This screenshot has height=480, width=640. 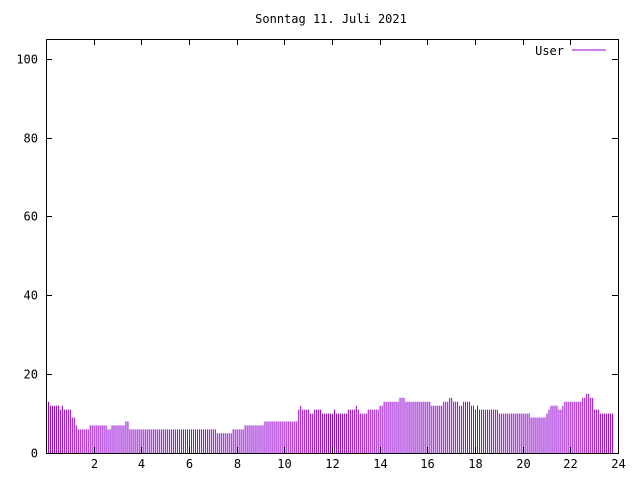 What do you see at coordinates (31, 375) in the screenshot?
I see `y-tick-label: 20` at bounding box center [31, 375].